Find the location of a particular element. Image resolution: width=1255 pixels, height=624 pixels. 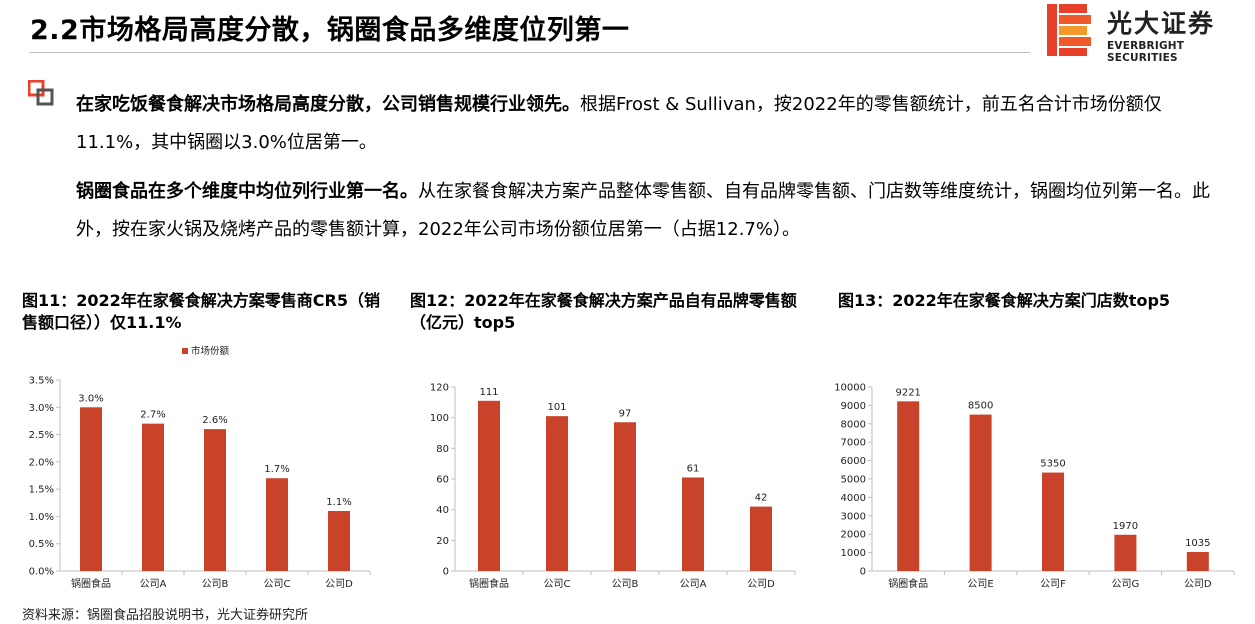

bar-data-label: 1.1% is located at coordinates (338, 502).